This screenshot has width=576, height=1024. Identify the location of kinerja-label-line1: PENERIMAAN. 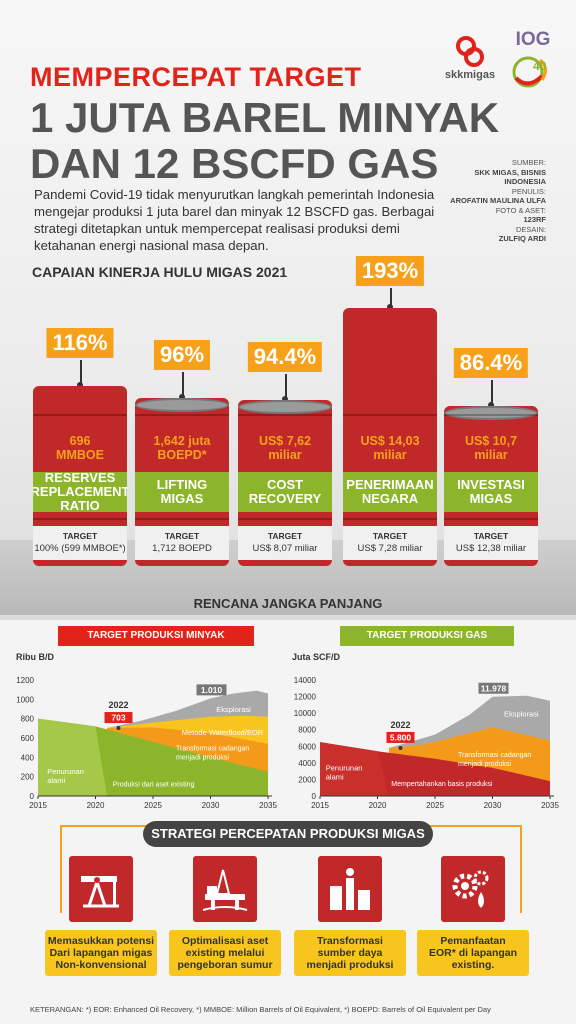
(390, 484).